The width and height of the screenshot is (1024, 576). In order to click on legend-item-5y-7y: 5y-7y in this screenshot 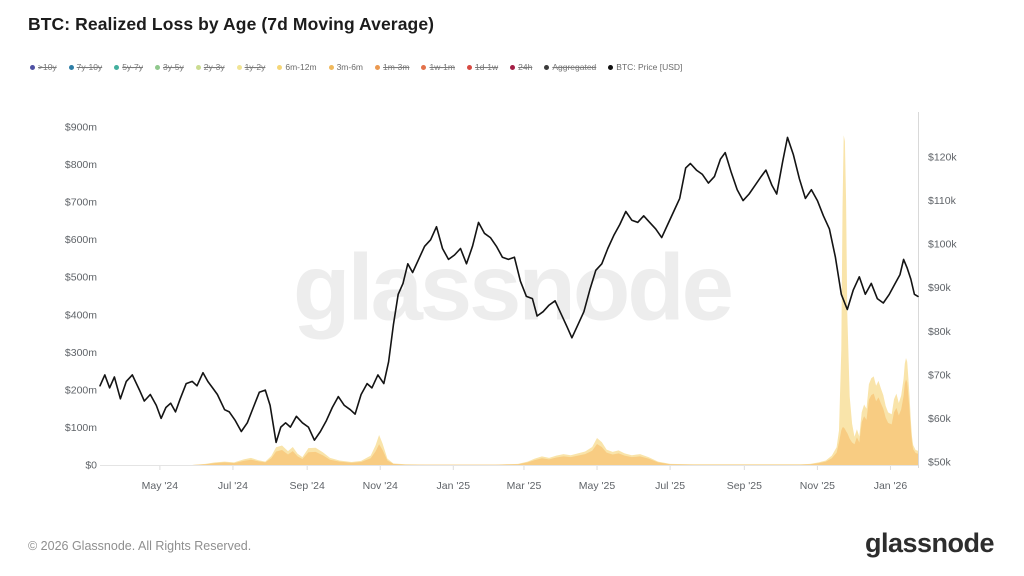, I will do `click(128, 67)`.